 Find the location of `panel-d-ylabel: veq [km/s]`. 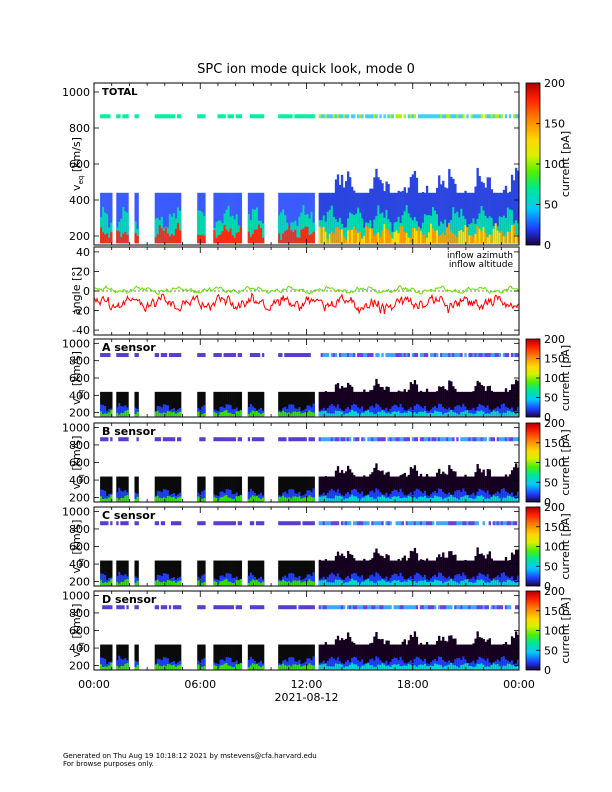

panel-d-ylabel: veq [km/s] is located at coordinates (77, 631).